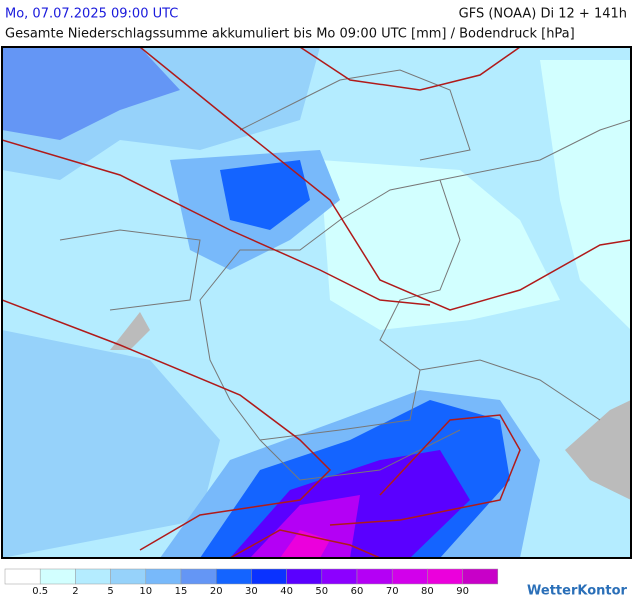 The height and width of the screenshot is (604, 633). Describe the element at coordinates (75, 591) in the screenshot. I see `legend-label: 2` at that location.